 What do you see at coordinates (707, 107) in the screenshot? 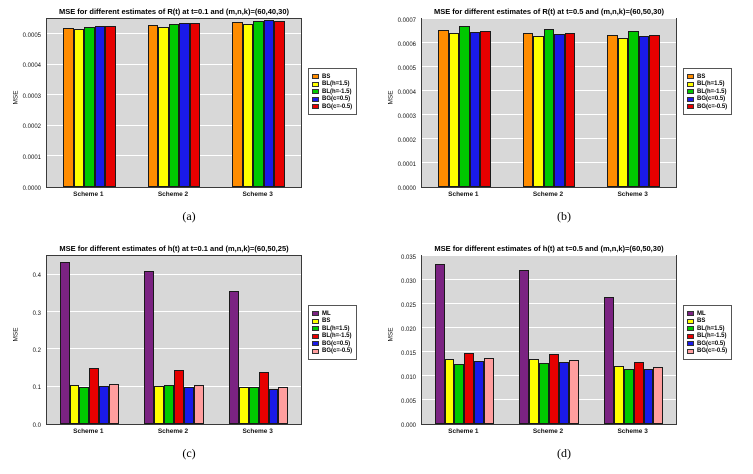
I see `legend-item: BG(c=-0.5)` at bounding box center [707, 107].